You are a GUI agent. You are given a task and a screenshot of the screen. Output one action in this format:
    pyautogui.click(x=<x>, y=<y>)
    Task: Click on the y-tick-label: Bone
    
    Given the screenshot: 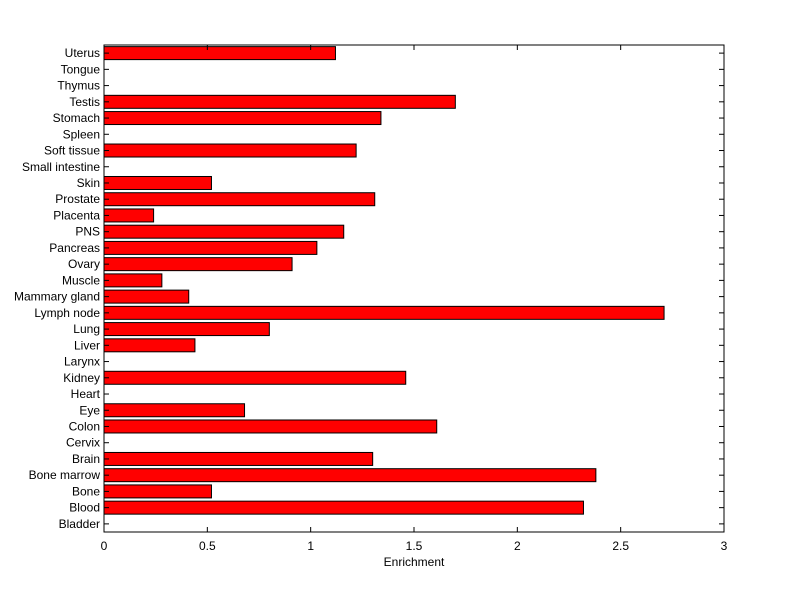 What is the action you would take?
    pyautogui.click(x=86, y=491)
    